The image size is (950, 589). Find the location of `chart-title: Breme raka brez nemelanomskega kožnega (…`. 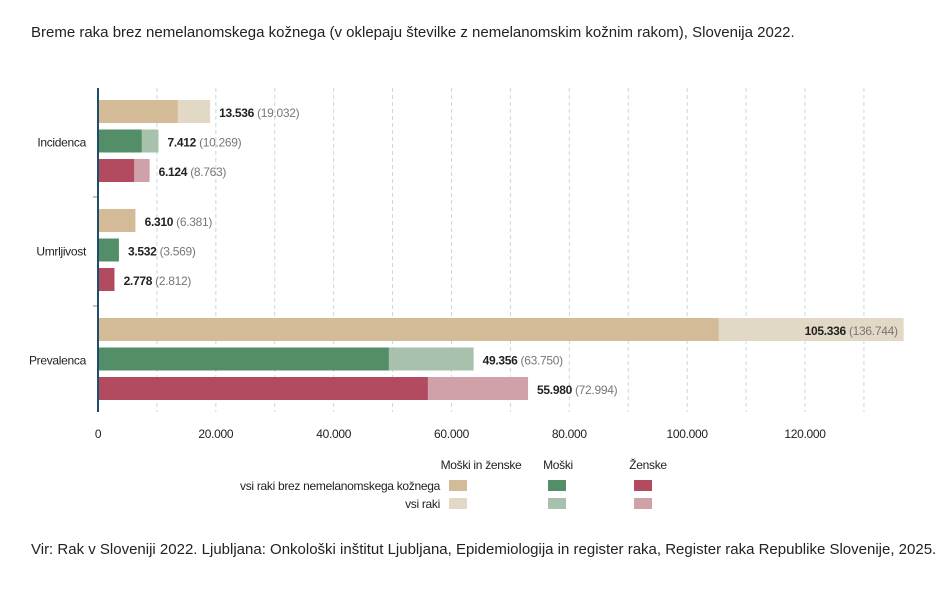

chart-title: Breme raka brez nemelanomskega kožnega (… is located at coordinates (413, 32).